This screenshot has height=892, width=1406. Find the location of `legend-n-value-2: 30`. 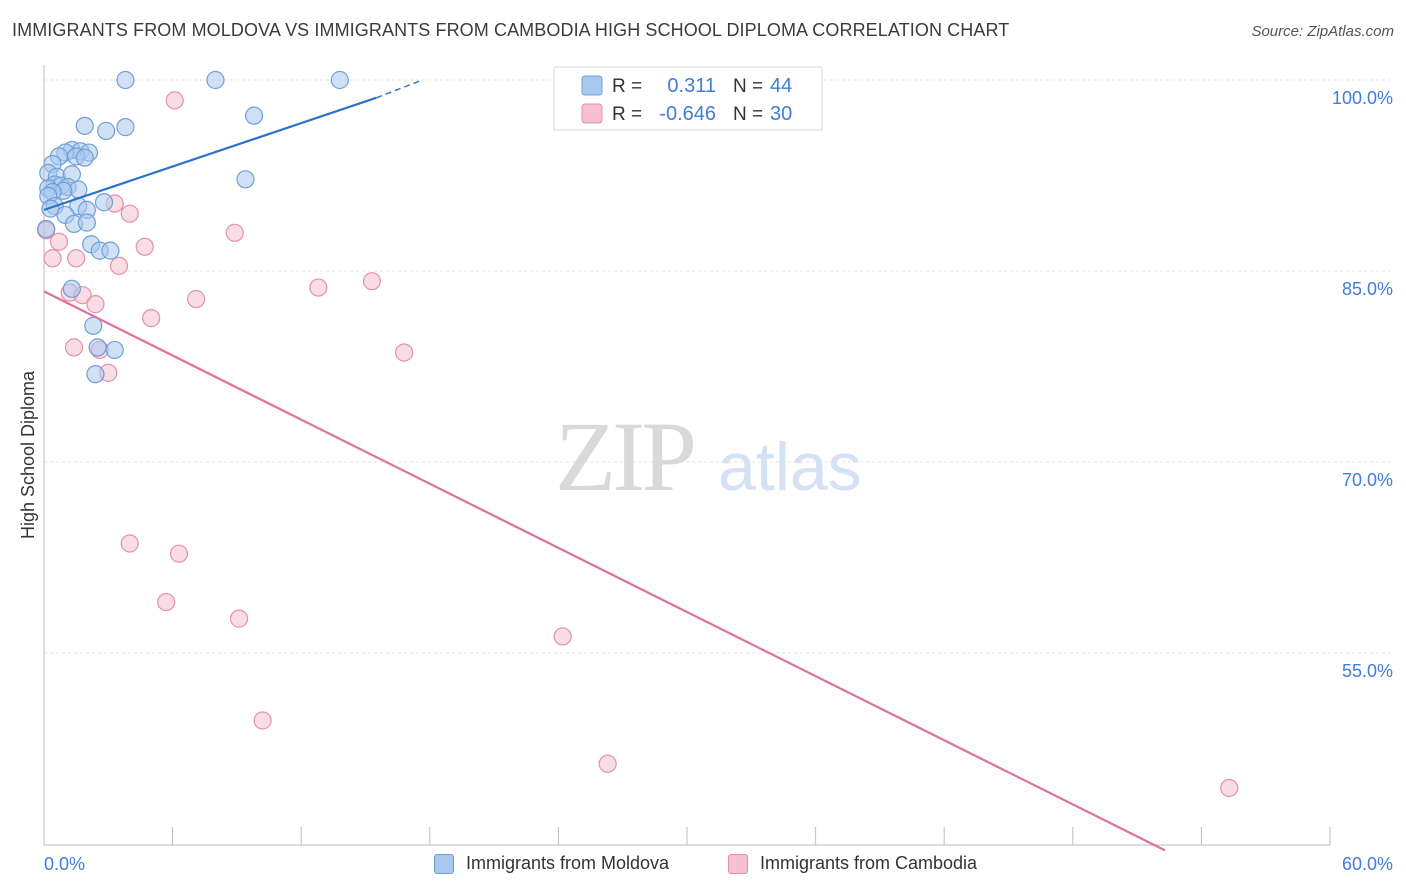

legend-n-value-2: 30 is located at coordinates (781, 114).